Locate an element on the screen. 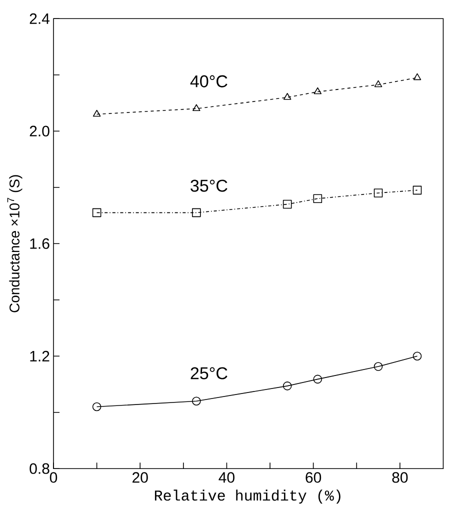 This screenshot has height=511, width=464. y-tick-label: 0.8 is located at coordinates (40, 468).